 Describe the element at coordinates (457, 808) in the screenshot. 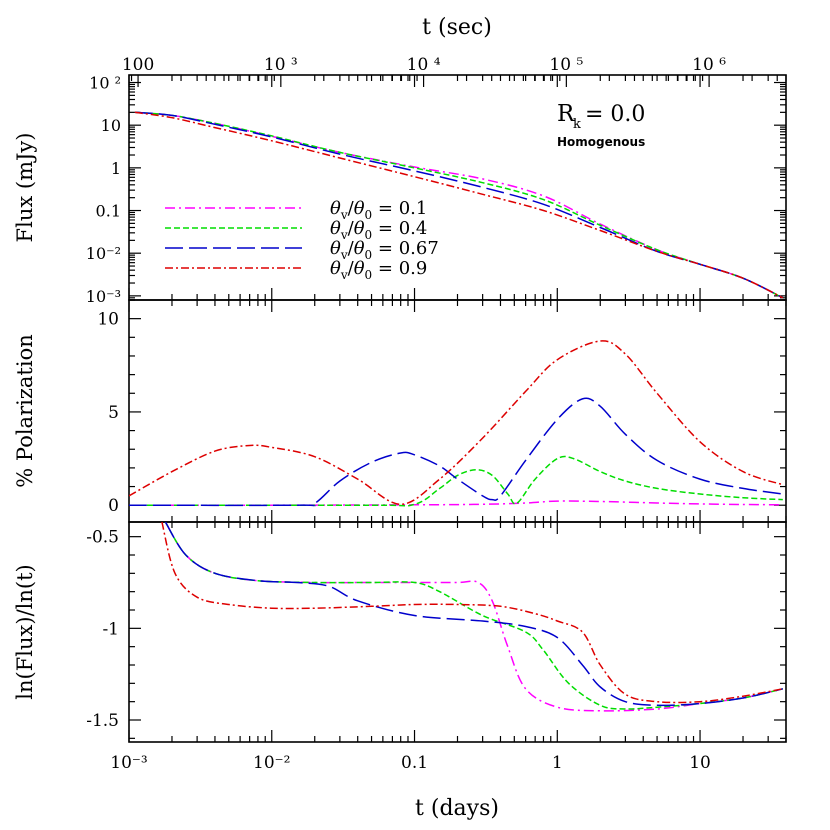

I see `x-axis-label: t (days)` at that location.